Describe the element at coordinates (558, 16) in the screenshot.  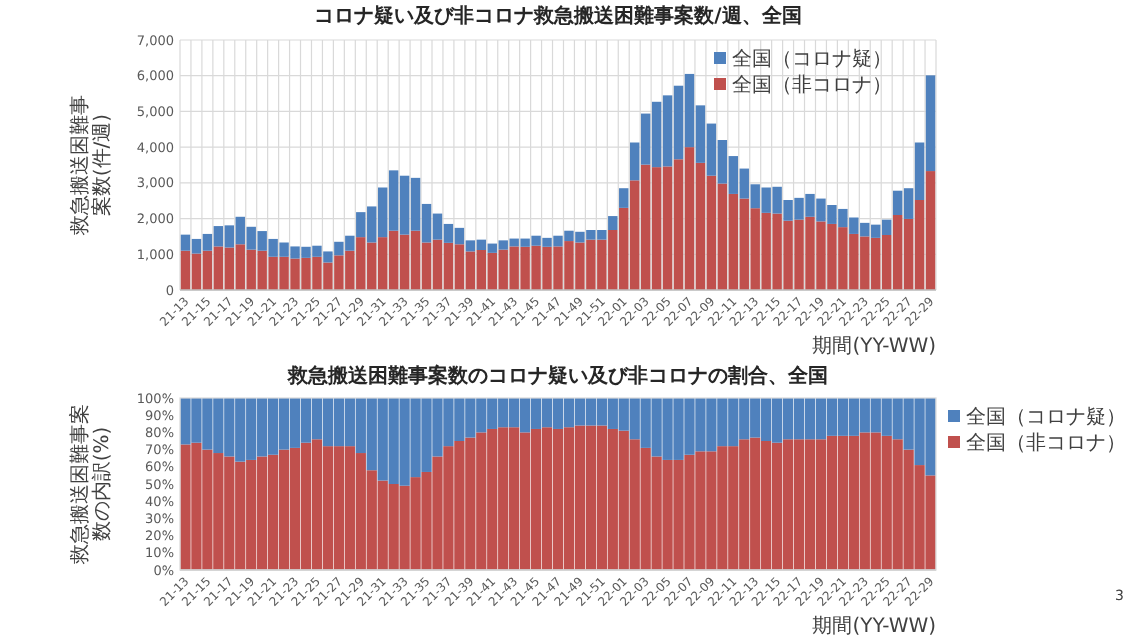
I see `chart-title: コロナ疑い及び非コロナ救急搬送困難事案数/週、全国` at that location.